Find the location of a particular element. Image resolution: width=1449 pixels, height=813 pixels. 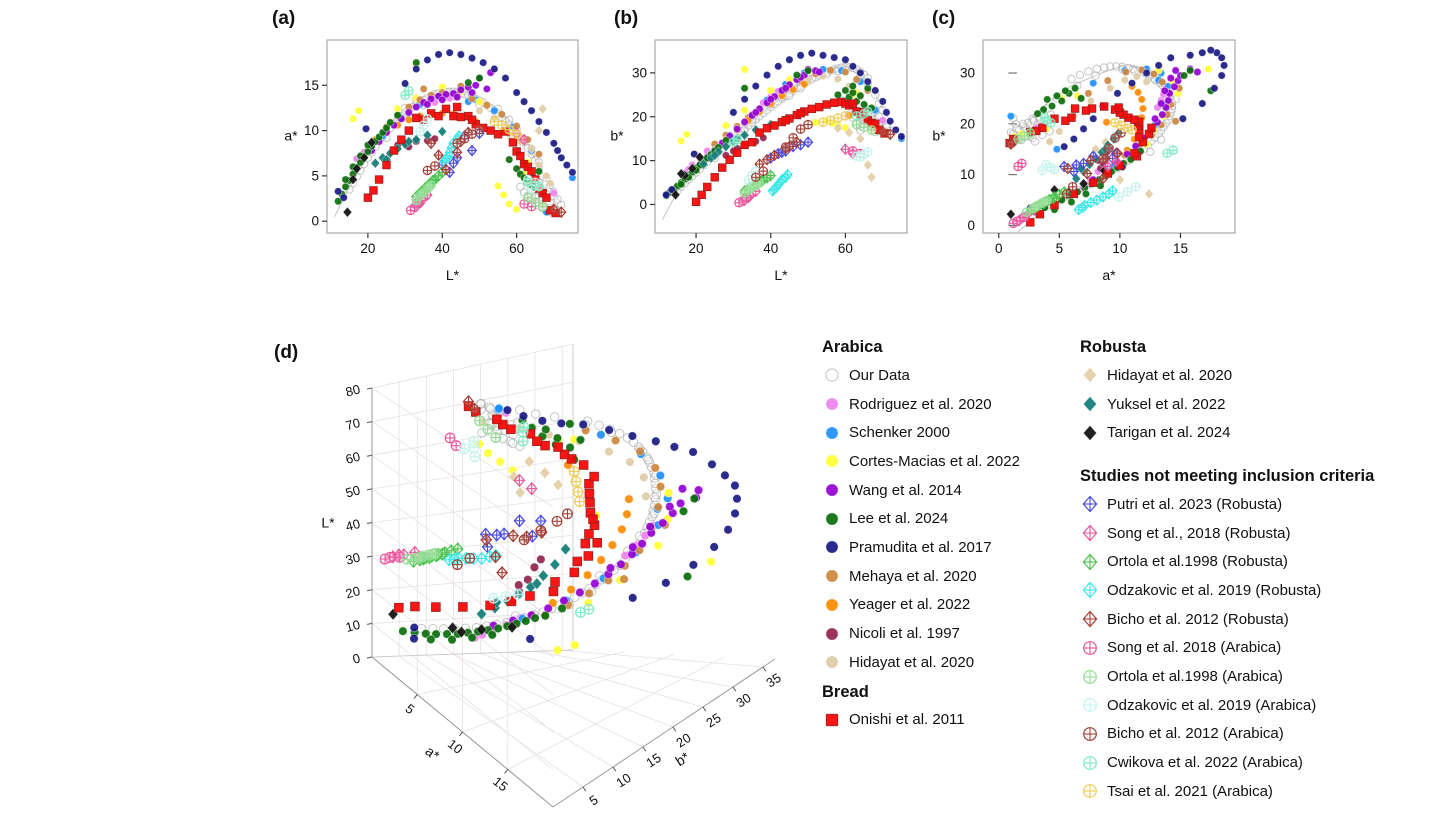

series-tsai is located at coordinates (1123, 126).